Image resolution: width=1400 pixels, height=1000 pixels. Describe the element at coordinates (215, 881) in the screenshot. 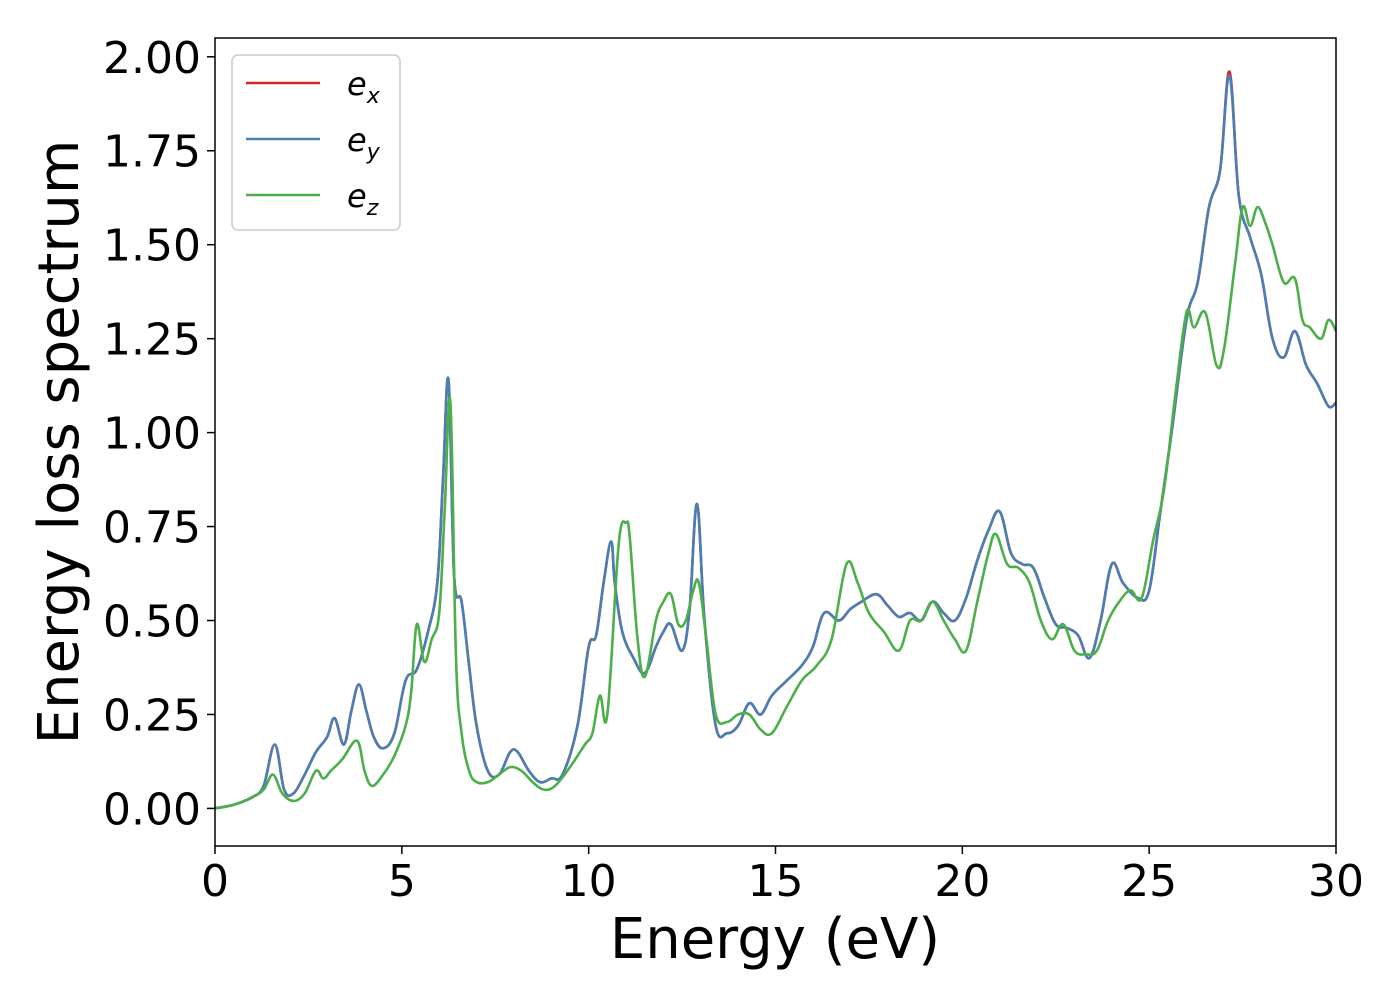

I see `x-tick-label: 0` at that location.